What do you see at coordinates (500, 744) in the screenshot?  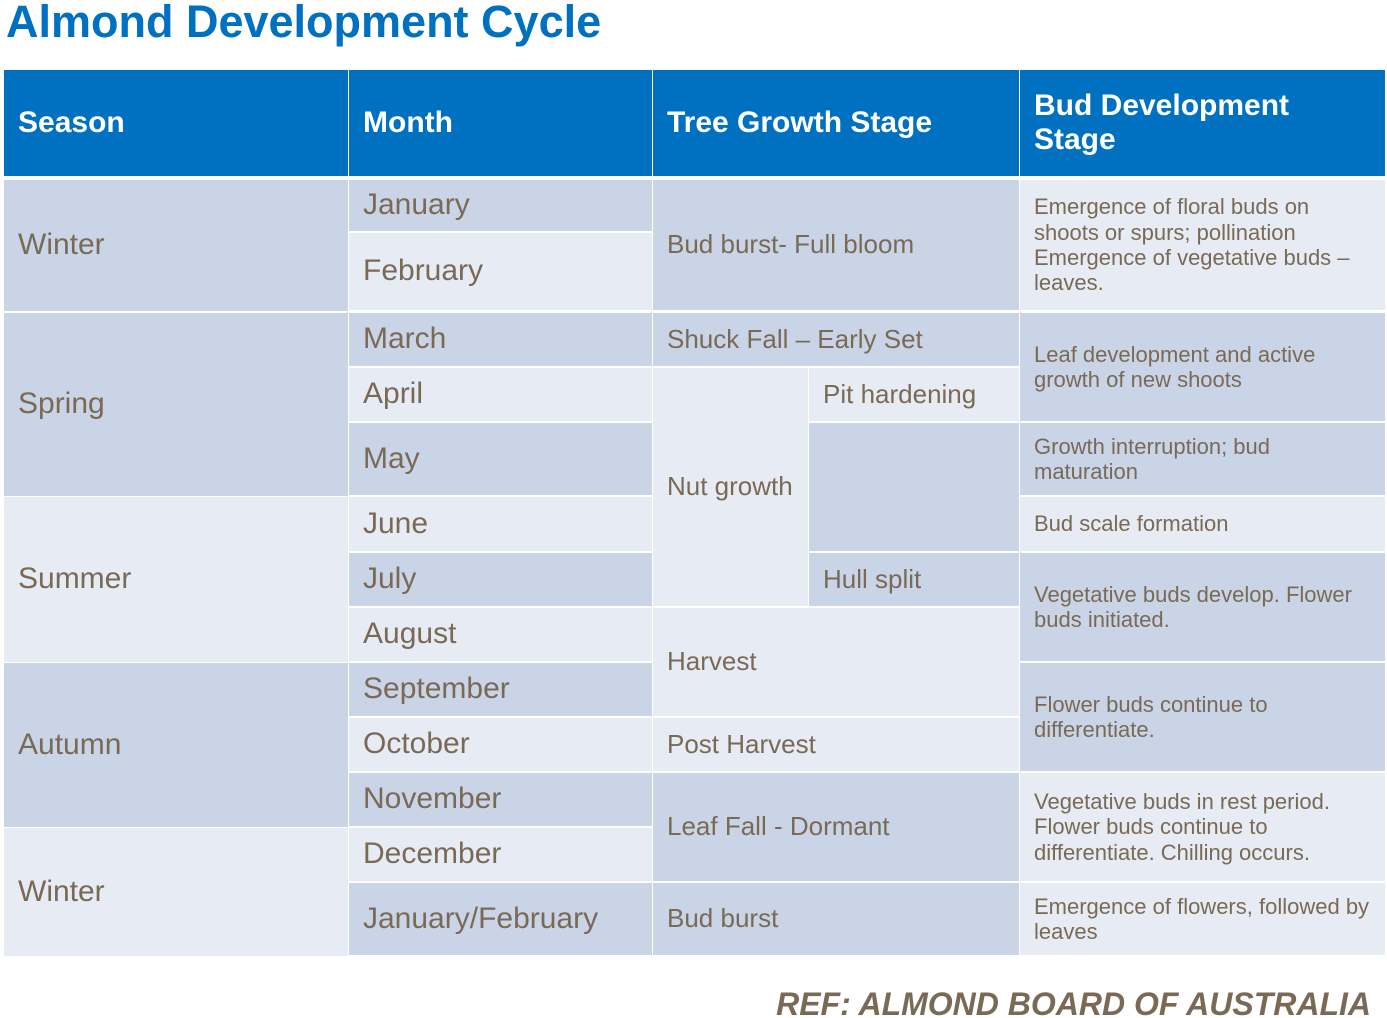 I see `month-cell: October` at bounding box center [500, 744].